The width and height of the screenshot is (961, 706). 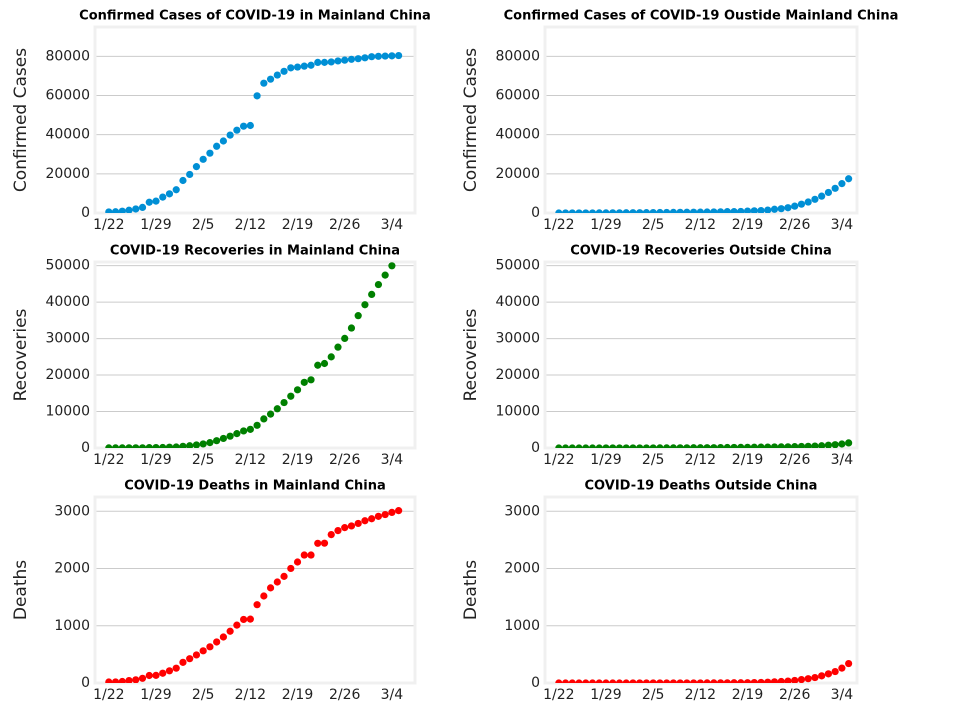 I want to click on y-axis-label: Deaths, so click(x=471, y=590).